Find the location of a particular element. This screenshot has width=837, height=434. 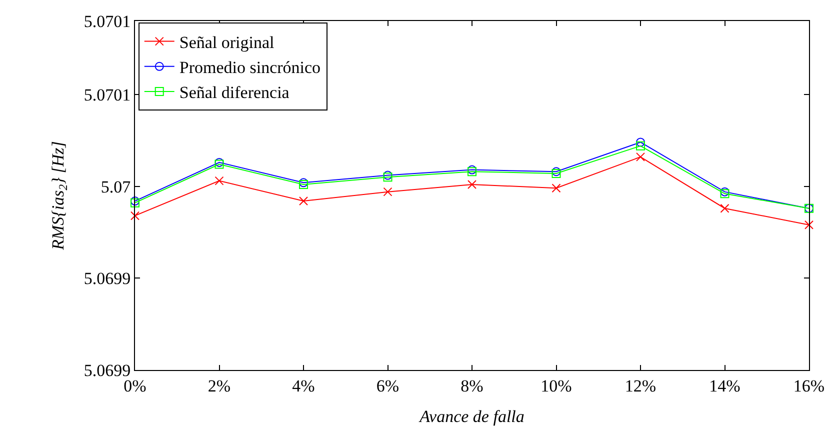

x-tick-label: 4% is located at coordinates (303, 386).